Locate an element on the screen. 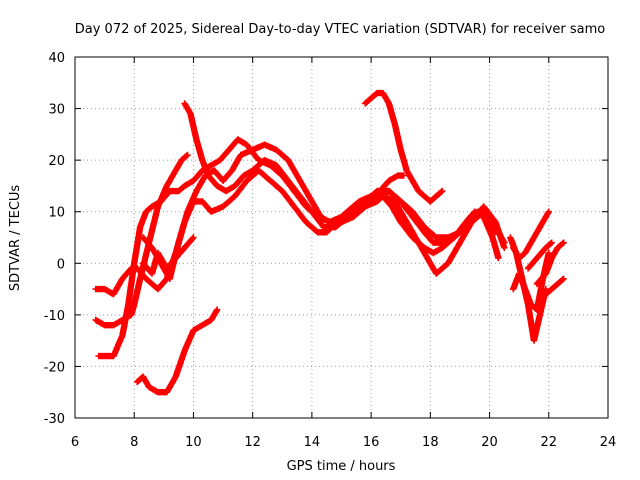 The width and height of the screenshot is (640, 480). x-tick-label: 16 is located at coordinates (371, 442).